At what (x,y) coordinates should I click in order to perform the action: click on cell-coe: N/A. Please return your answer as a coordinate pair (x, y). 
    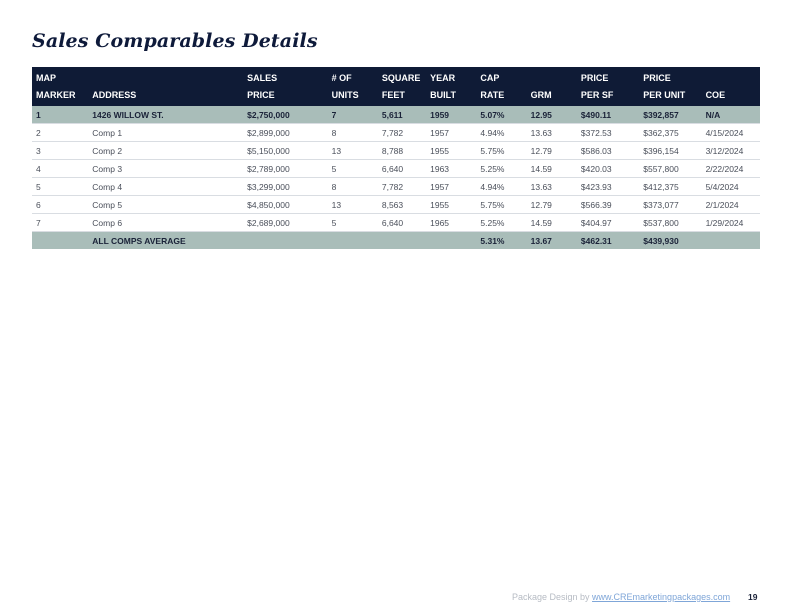
    Looking at the image, I should click on (730, 115).